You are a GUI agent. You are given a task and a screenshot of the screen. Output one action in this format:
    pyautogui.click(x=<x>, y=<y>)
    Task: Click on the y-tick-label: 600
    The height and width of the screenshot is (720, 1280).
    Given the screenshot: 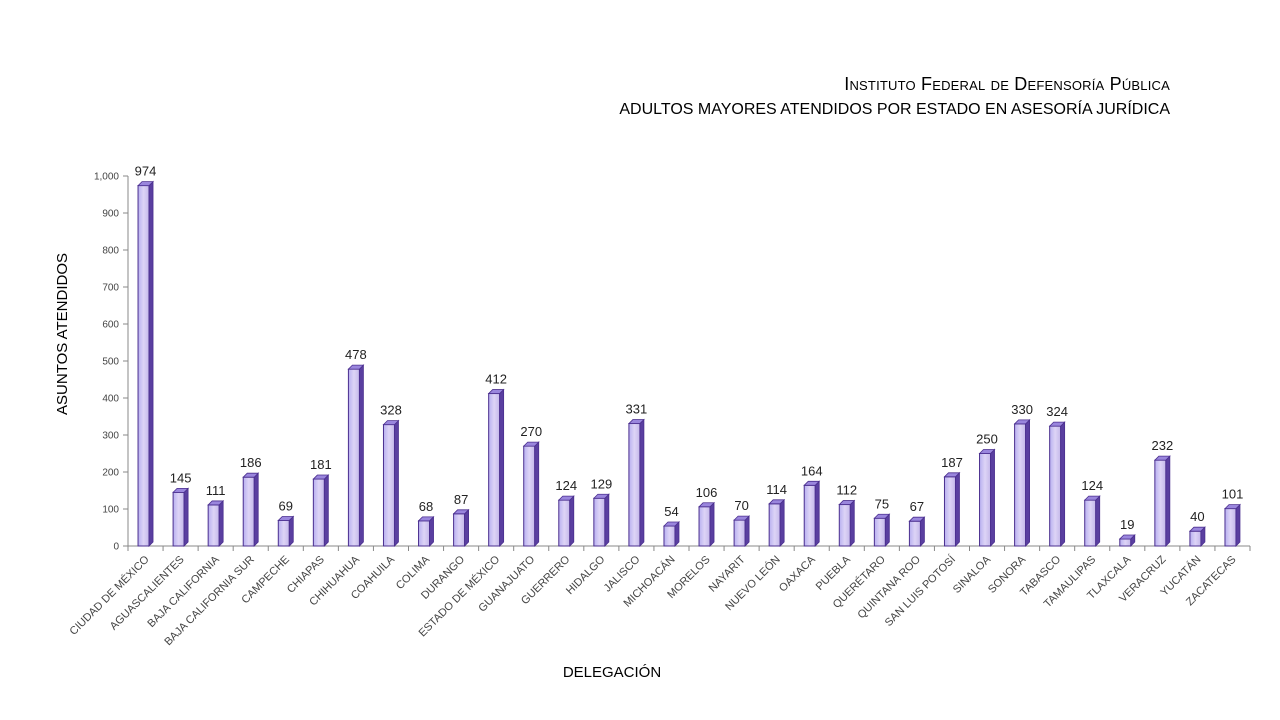 What is the action you would take?
    pyautogui.click(x=110, y=325)
    